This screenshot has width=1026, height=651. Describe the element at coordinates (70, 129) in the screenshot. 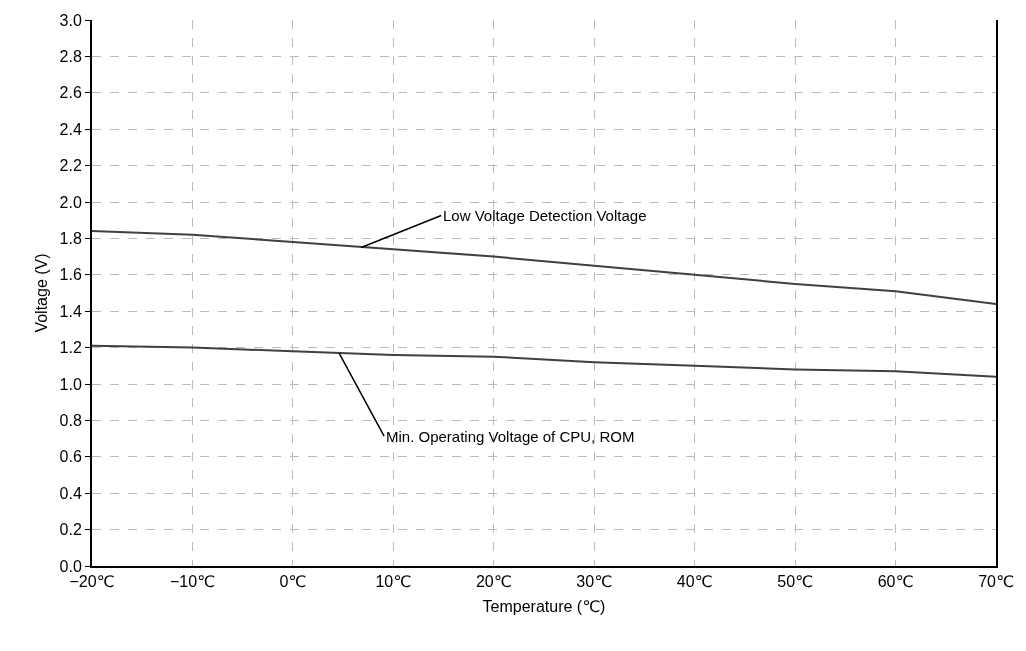

I see `y-tick-label: 2.4` at that location.